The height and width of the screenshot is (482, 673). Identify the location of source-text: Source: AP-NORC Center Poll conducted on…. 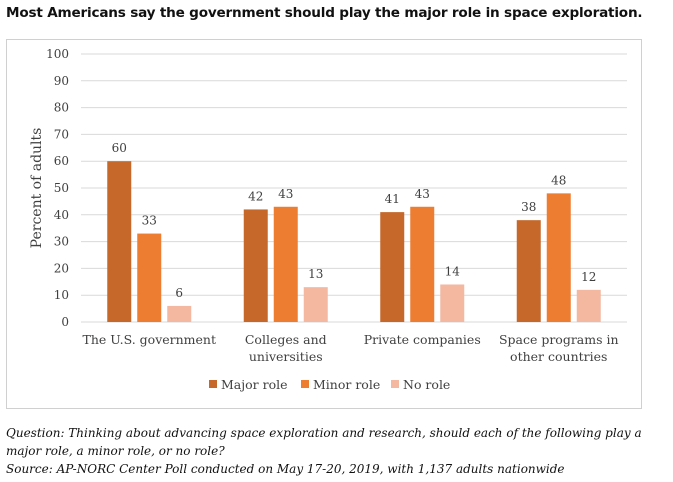
(285, 469).